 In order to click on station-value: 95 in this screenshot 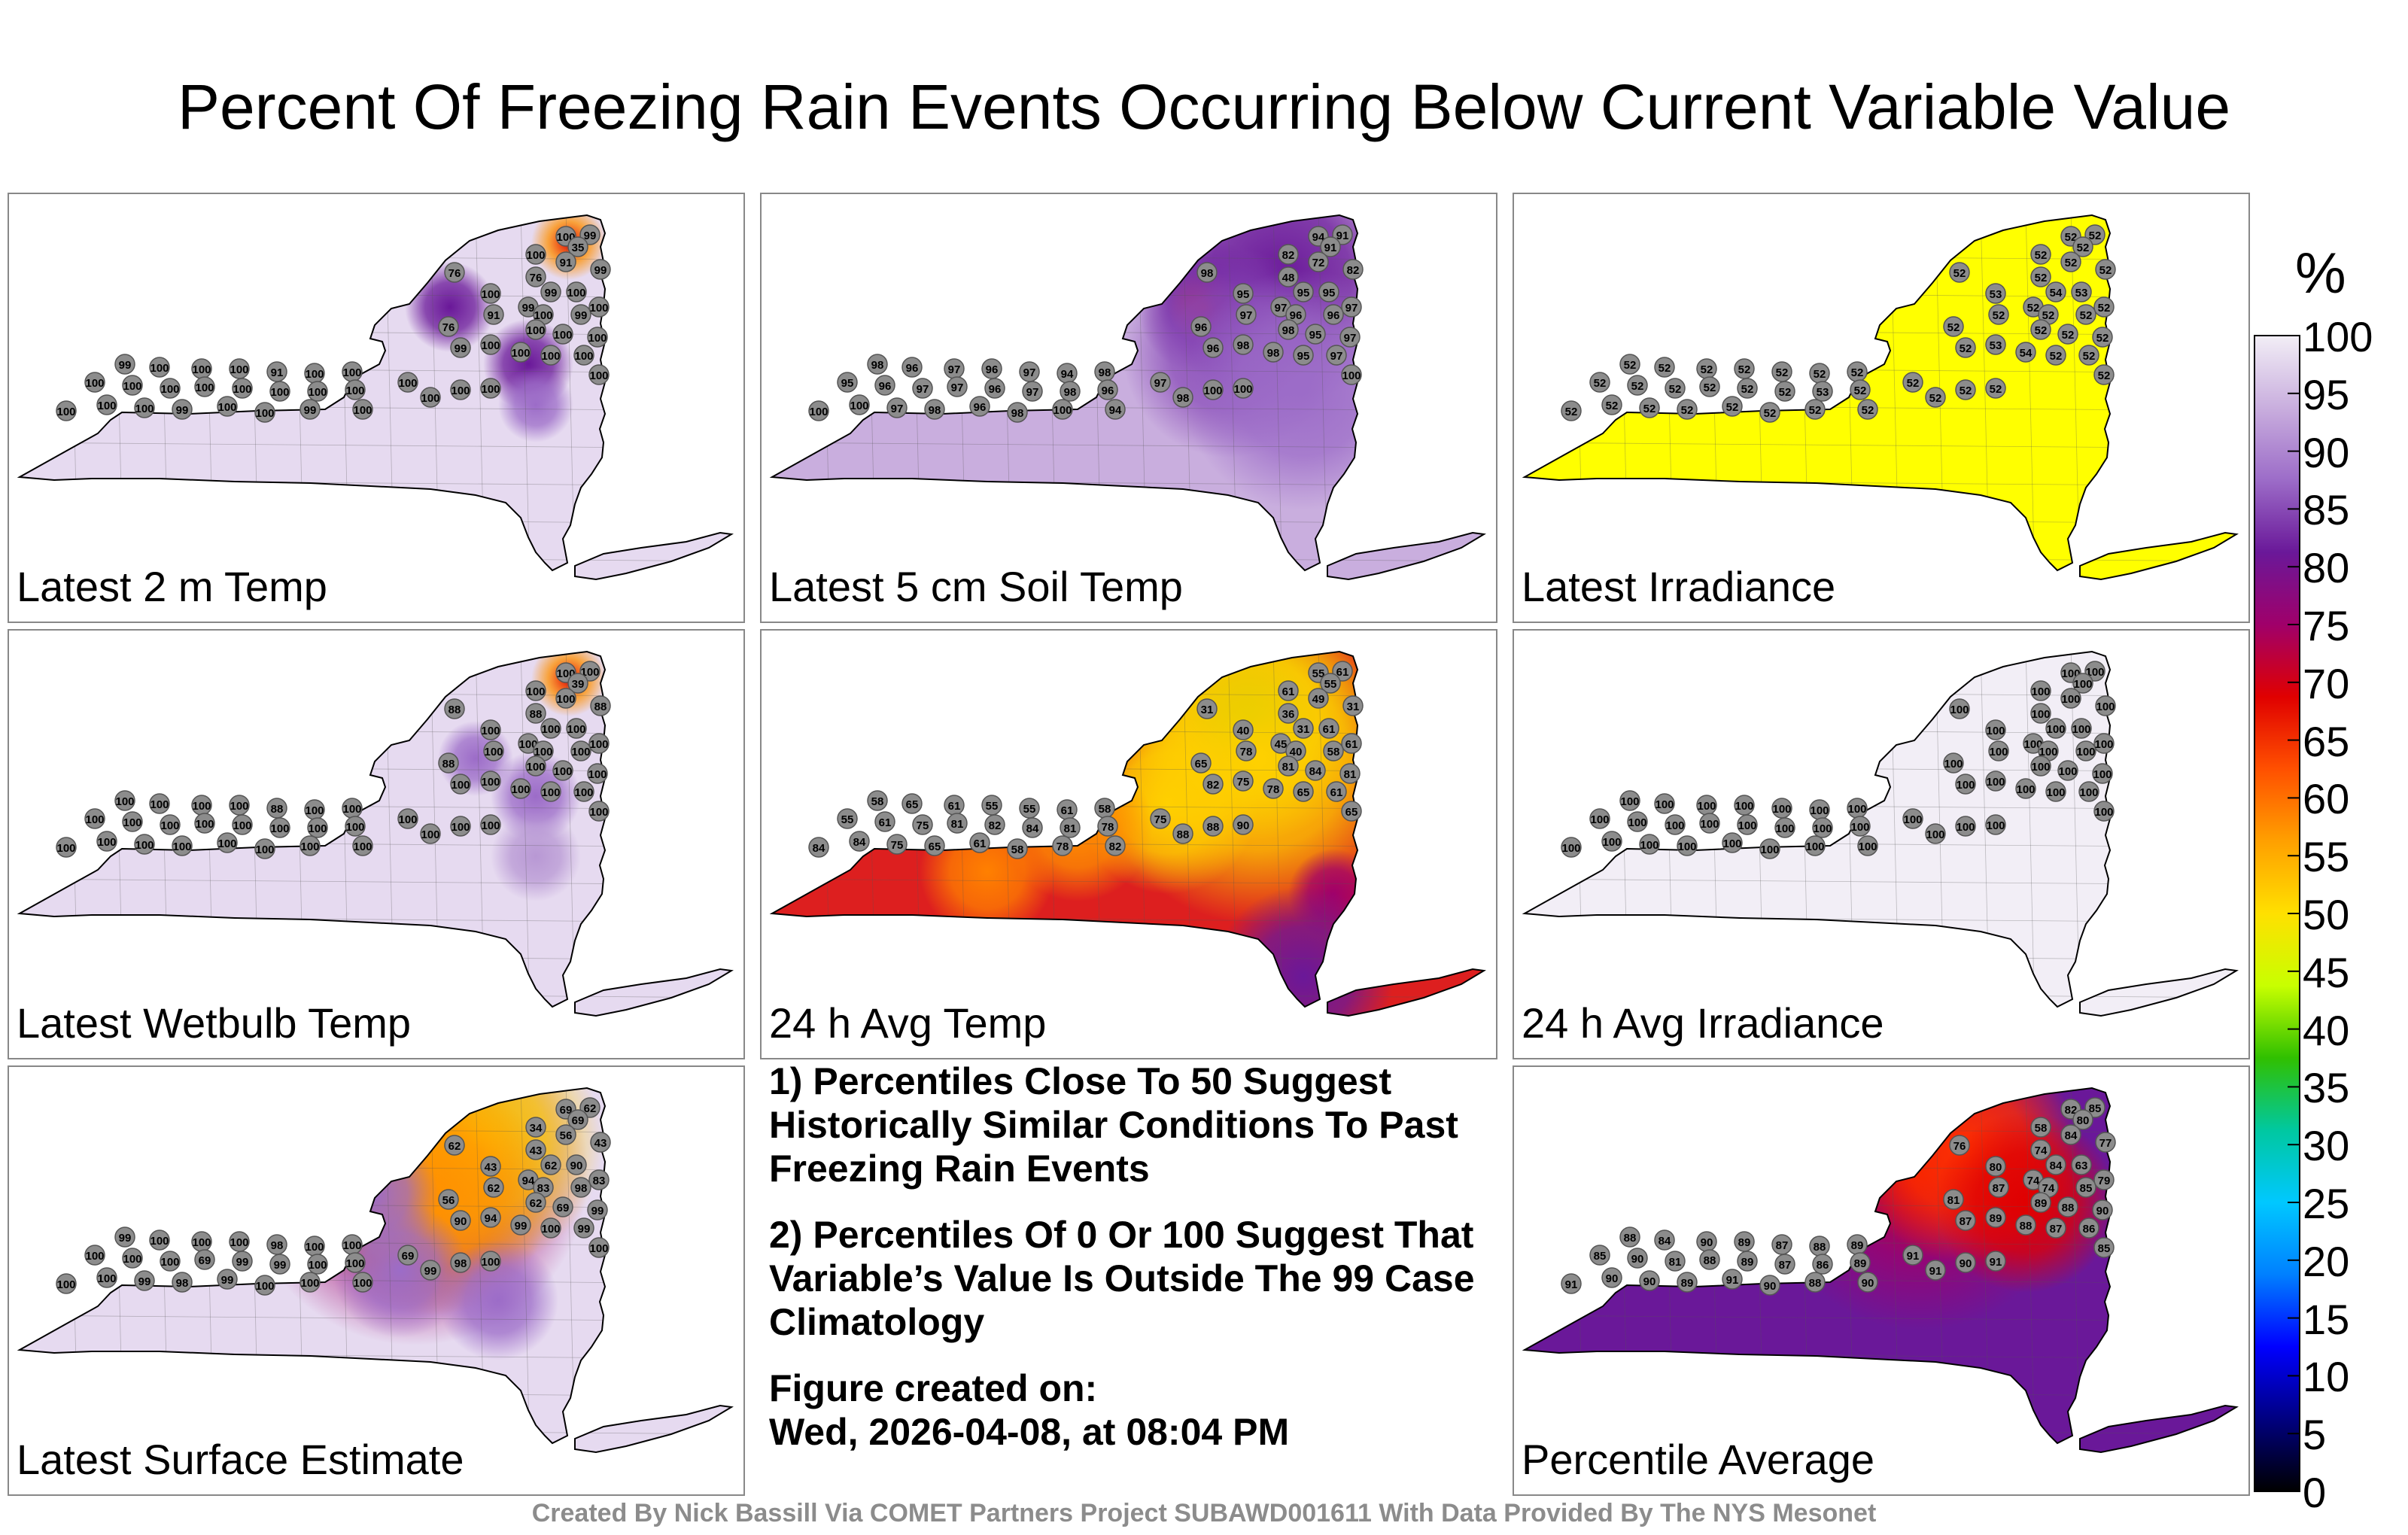, I will do `click(1303, 356)`.